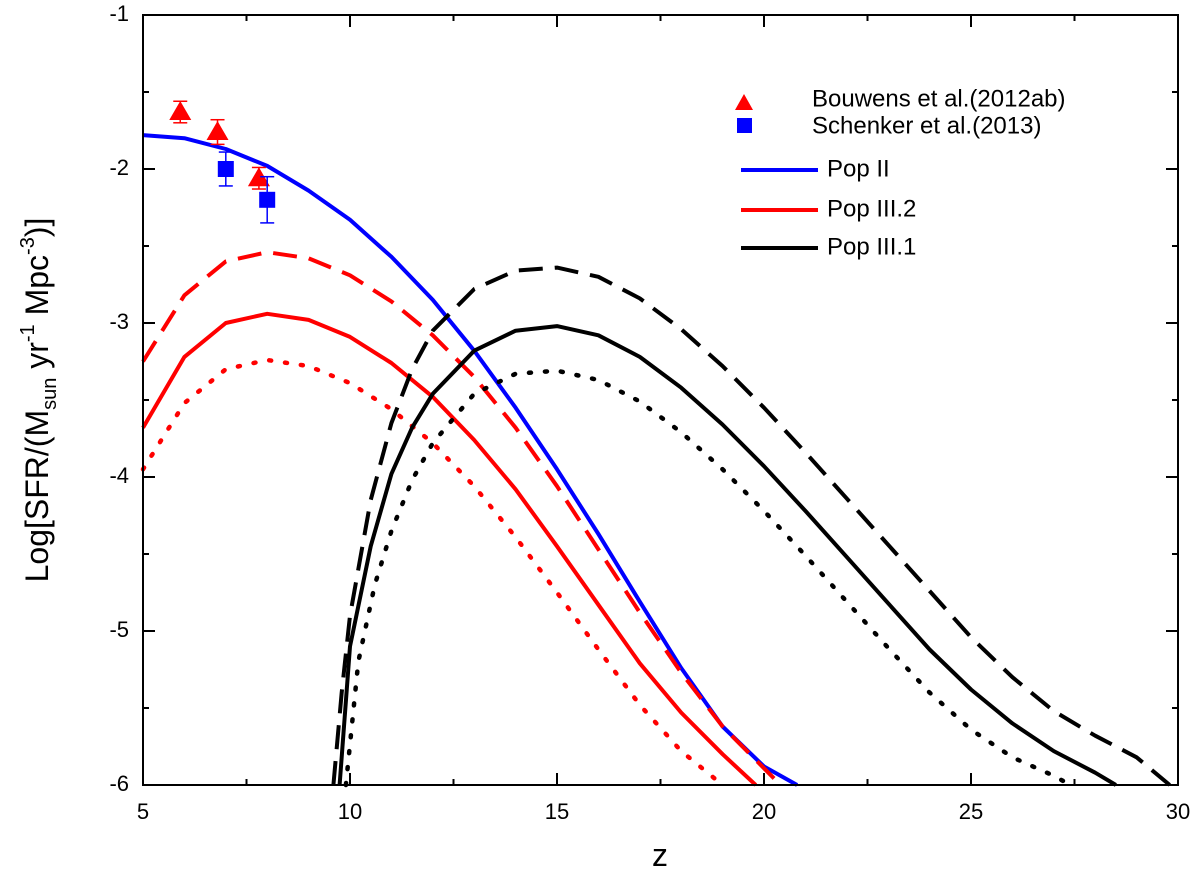  What do you see at coordinates (119, 13) in the screenshot?
I see `y-tick-label: -1` at bounding box center [119, 13].